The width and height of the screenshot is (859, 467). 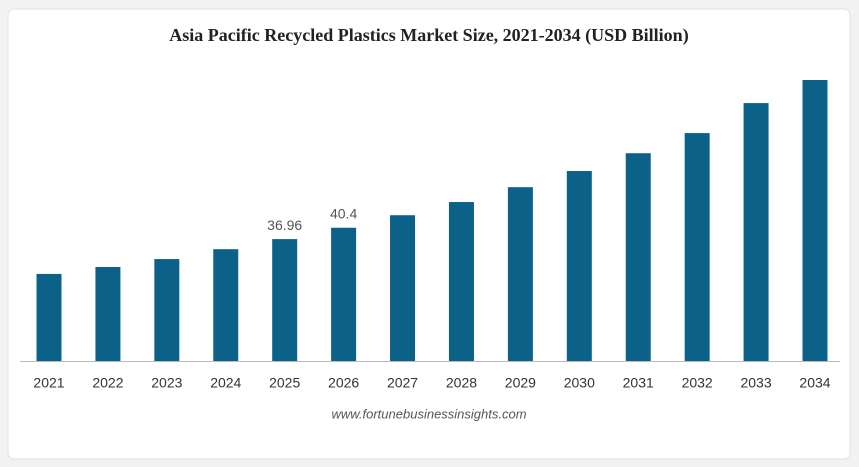 What do you see at coordinates (814, 383) in the screenshot?
I see `x-tick-label: 2034` at bounding box center [814, 383].